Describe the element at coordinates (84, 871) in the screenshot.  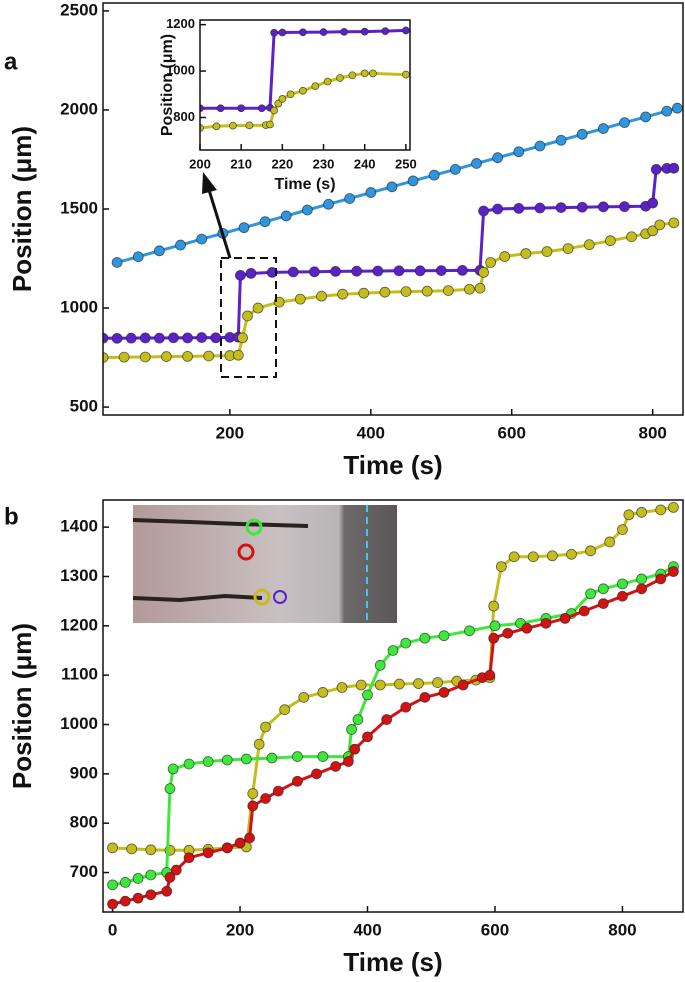
I see `y-tick-label: 700` at that location.